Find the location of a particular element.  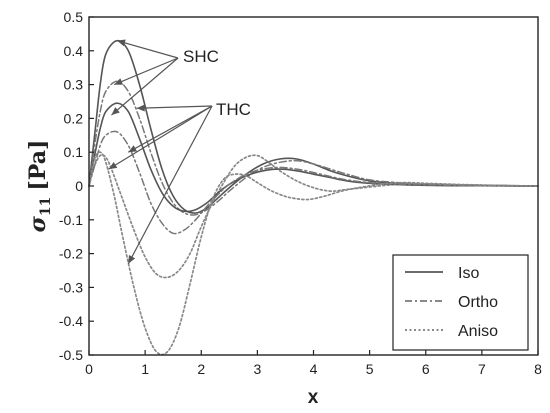

y-tick-label: 0 is located at coordinates (79, 186).